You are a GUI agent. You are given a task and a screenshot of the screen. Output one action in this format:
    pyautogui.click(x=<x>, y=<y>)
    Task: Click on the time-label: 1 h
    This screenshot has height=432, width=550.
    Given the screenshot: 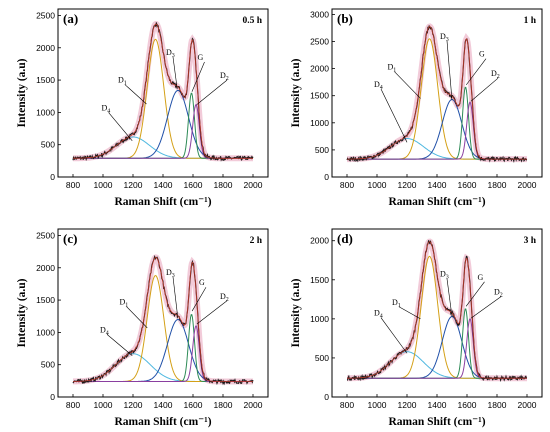 What is the action you would take?
    pyautogui.click(x=530, y=21)
    